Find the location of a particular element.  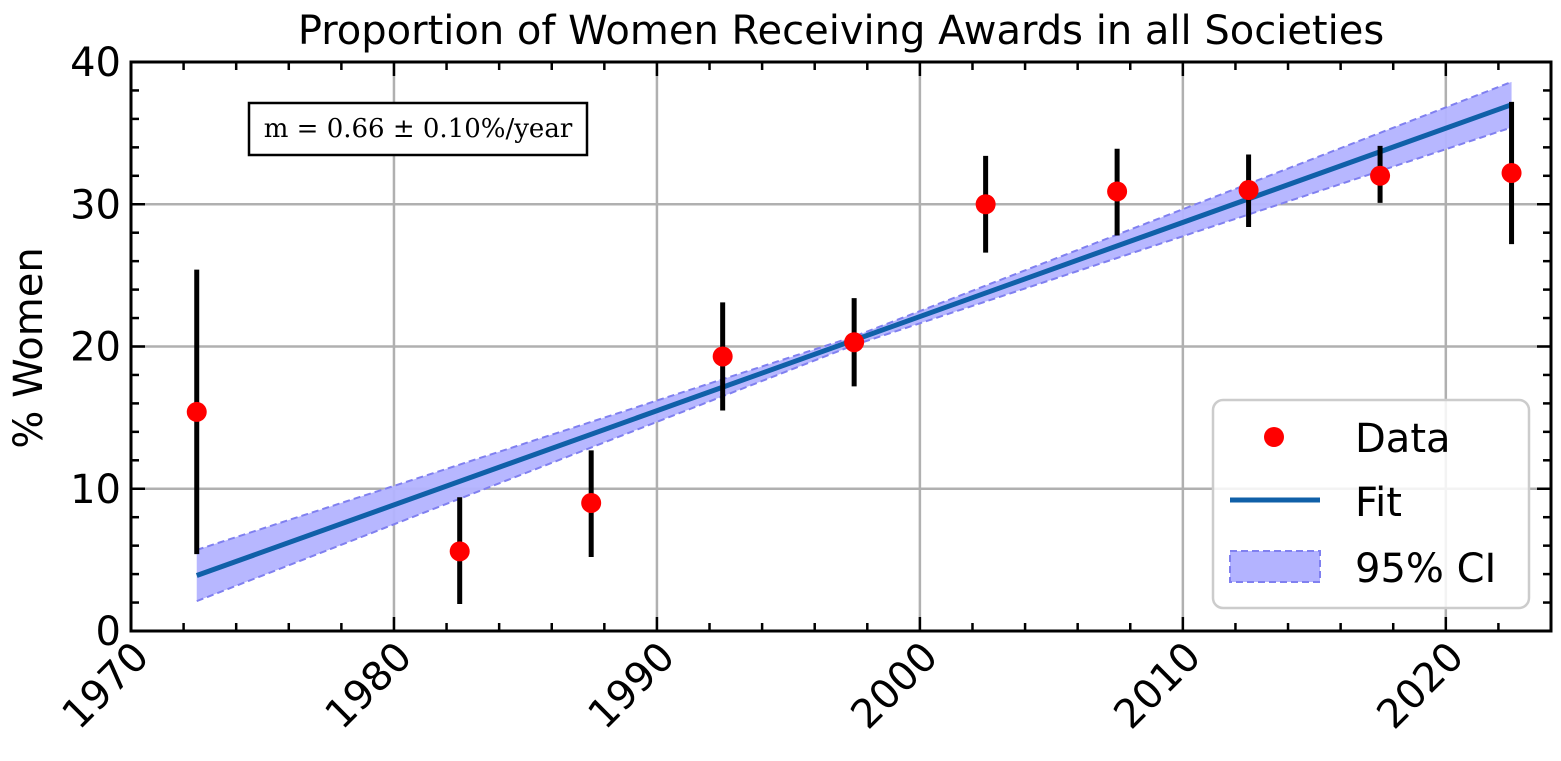

y-tick-label: 10 is located at coordinates (95, 490).